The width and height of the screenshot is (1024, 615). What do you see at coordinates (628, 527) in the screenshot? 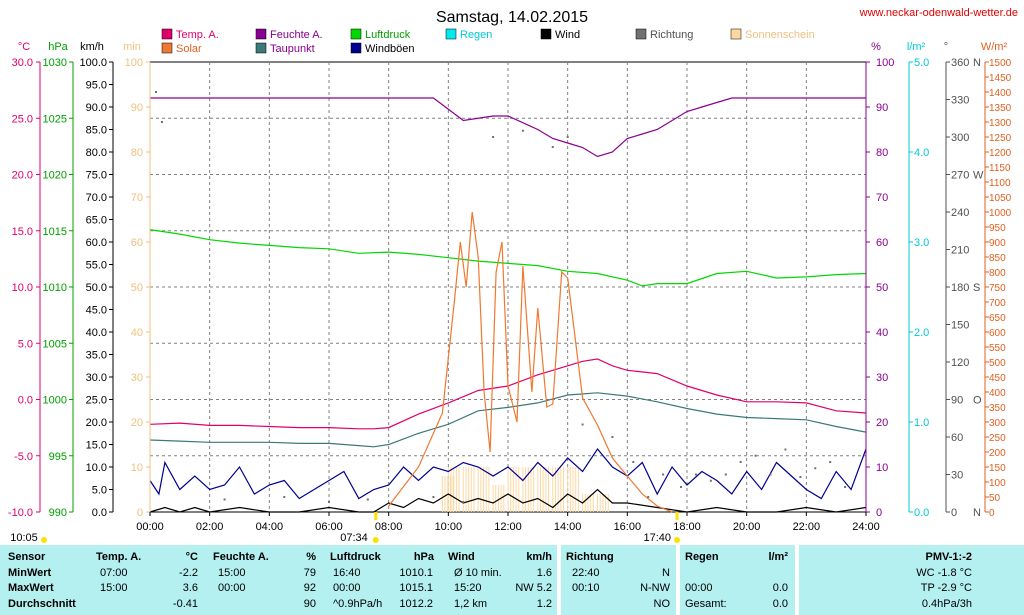
I see `time-tick-label: 16:00` at bounding box center [628, 527].